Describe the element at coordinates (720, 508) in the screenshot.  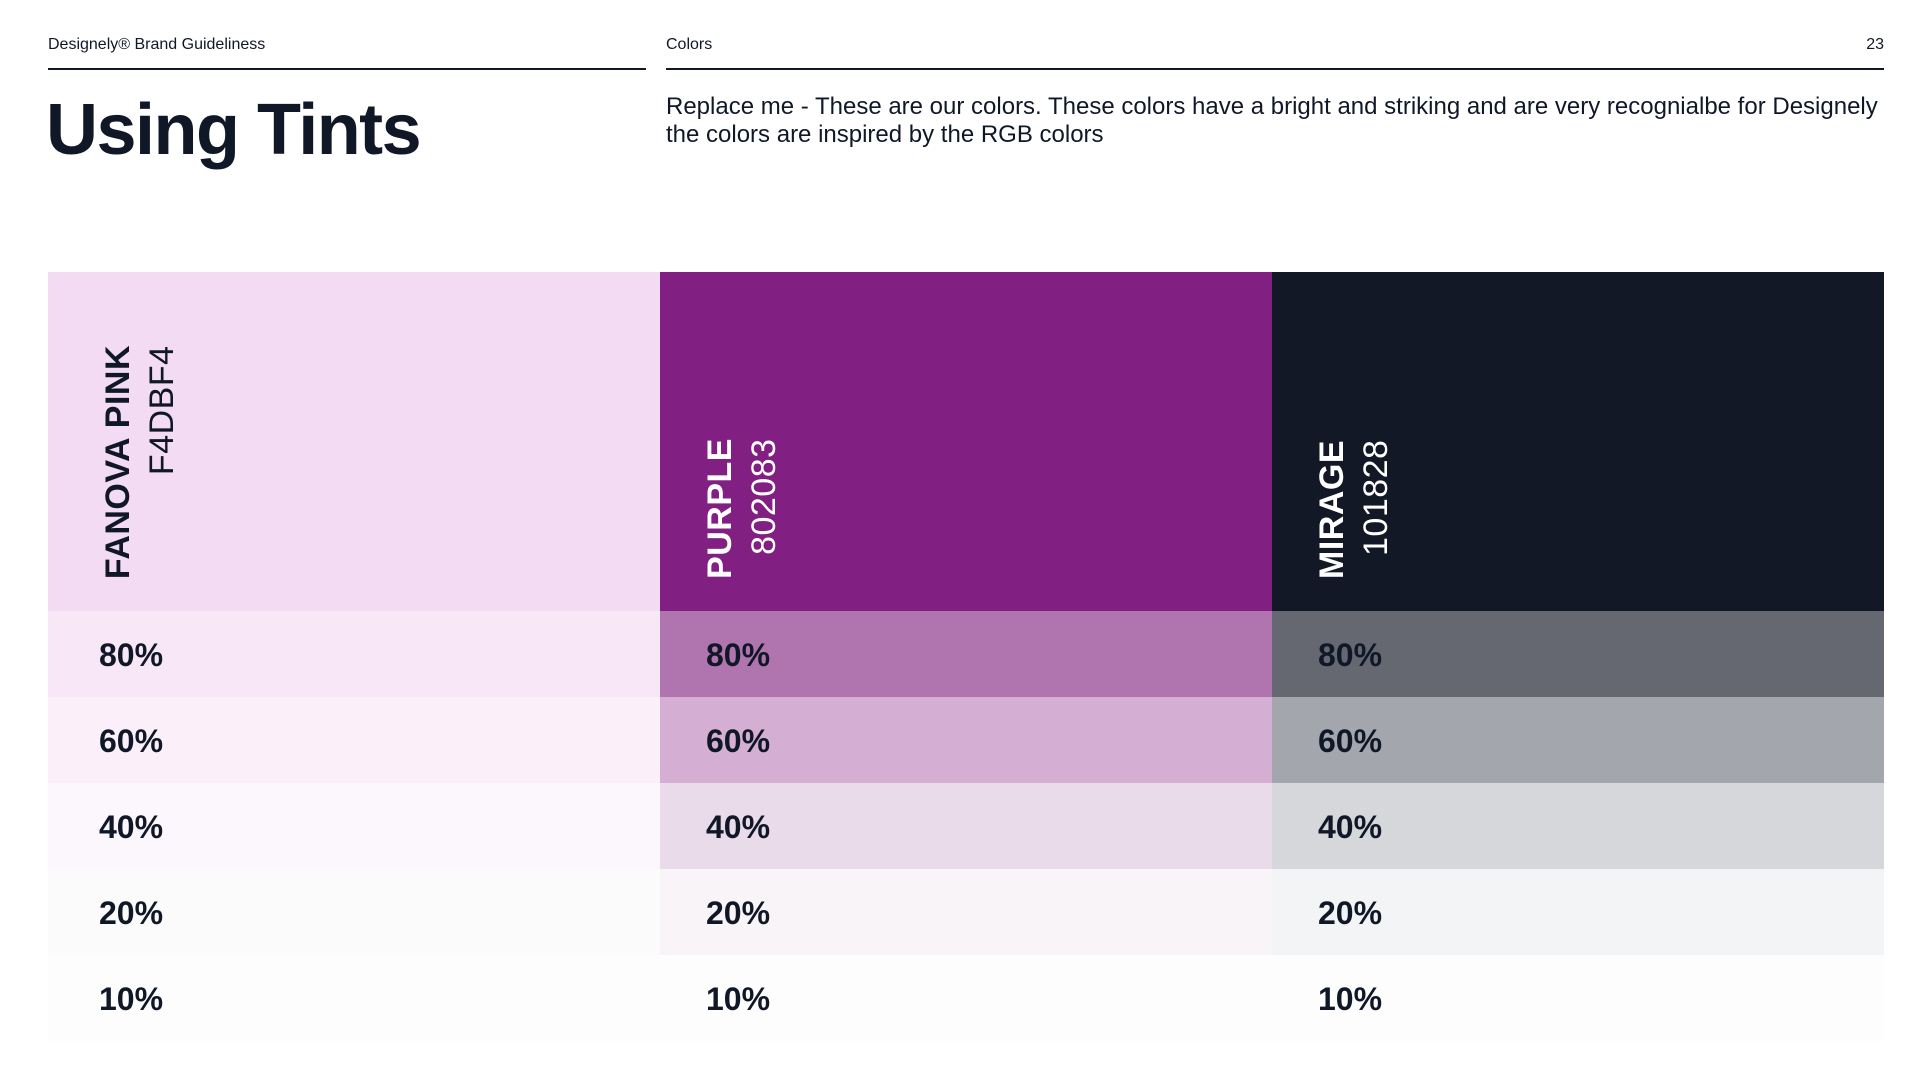
I see `color-name: PURPLE` at that location.